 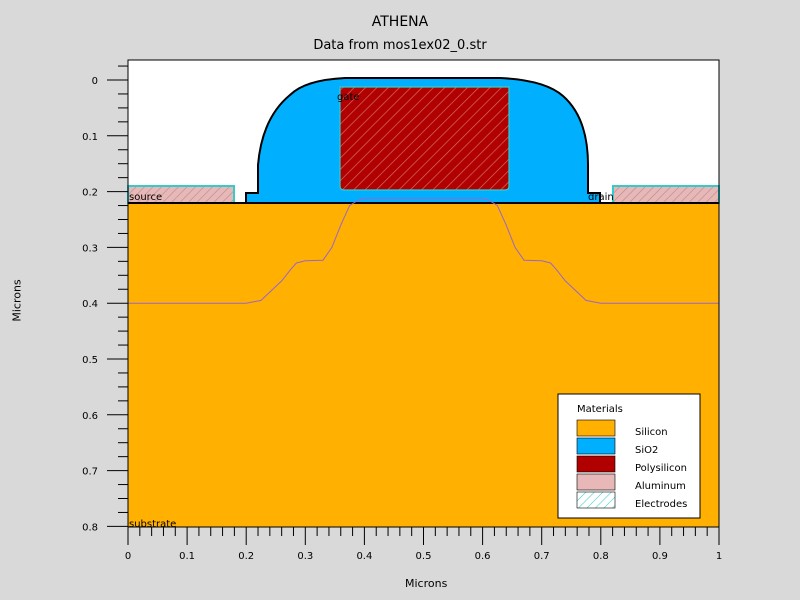 I want to click on y-tick-label: 0.8, so click(x=90, y=527).